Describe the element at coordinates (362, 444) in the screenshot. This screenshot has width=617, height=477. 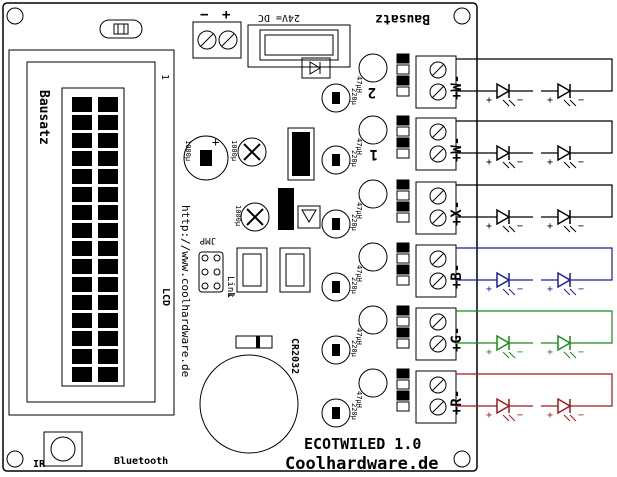
I see `board-title: ECOTWILED 1.0` at that location.